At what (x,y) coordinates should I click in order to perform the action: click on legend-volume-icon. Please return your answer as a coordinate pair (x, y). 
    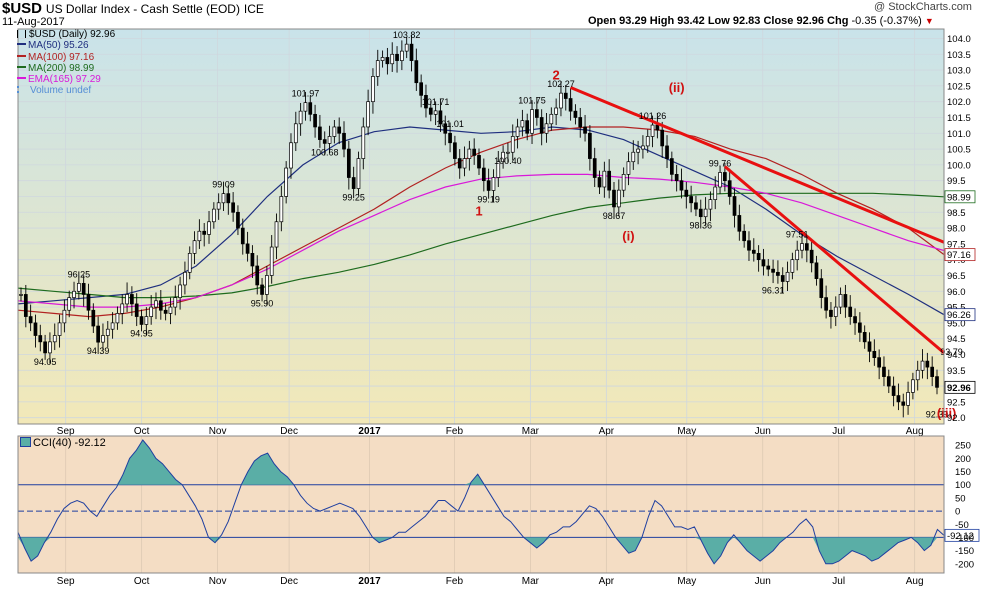
    Looking at the image, I should click on (22, 90).